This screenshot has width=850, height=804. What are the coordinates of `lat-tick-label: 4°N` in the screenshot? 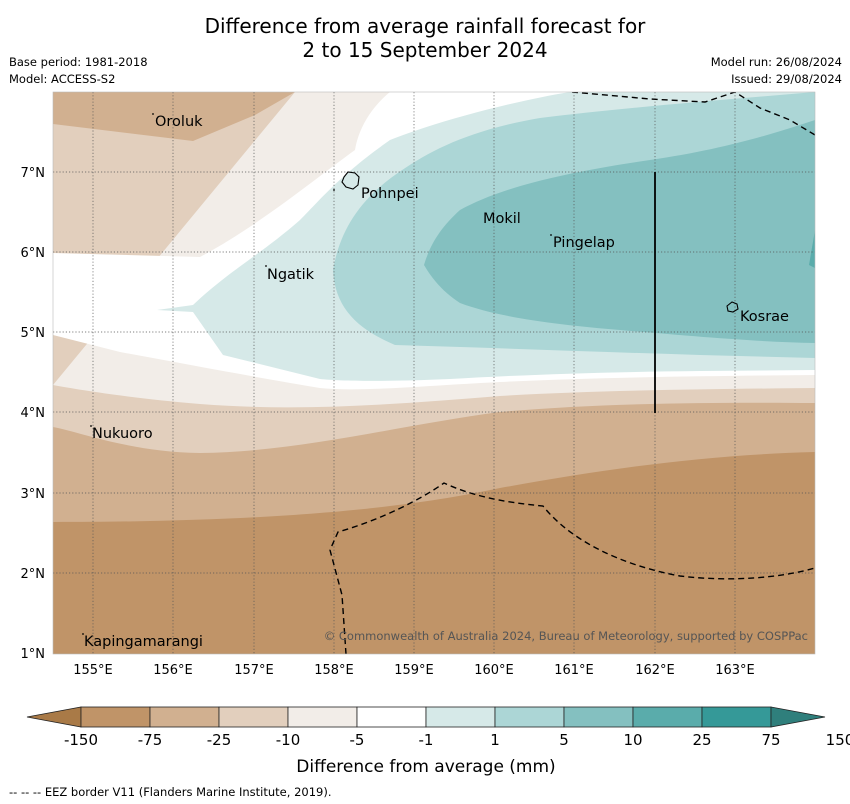 It's located at (33, 413).